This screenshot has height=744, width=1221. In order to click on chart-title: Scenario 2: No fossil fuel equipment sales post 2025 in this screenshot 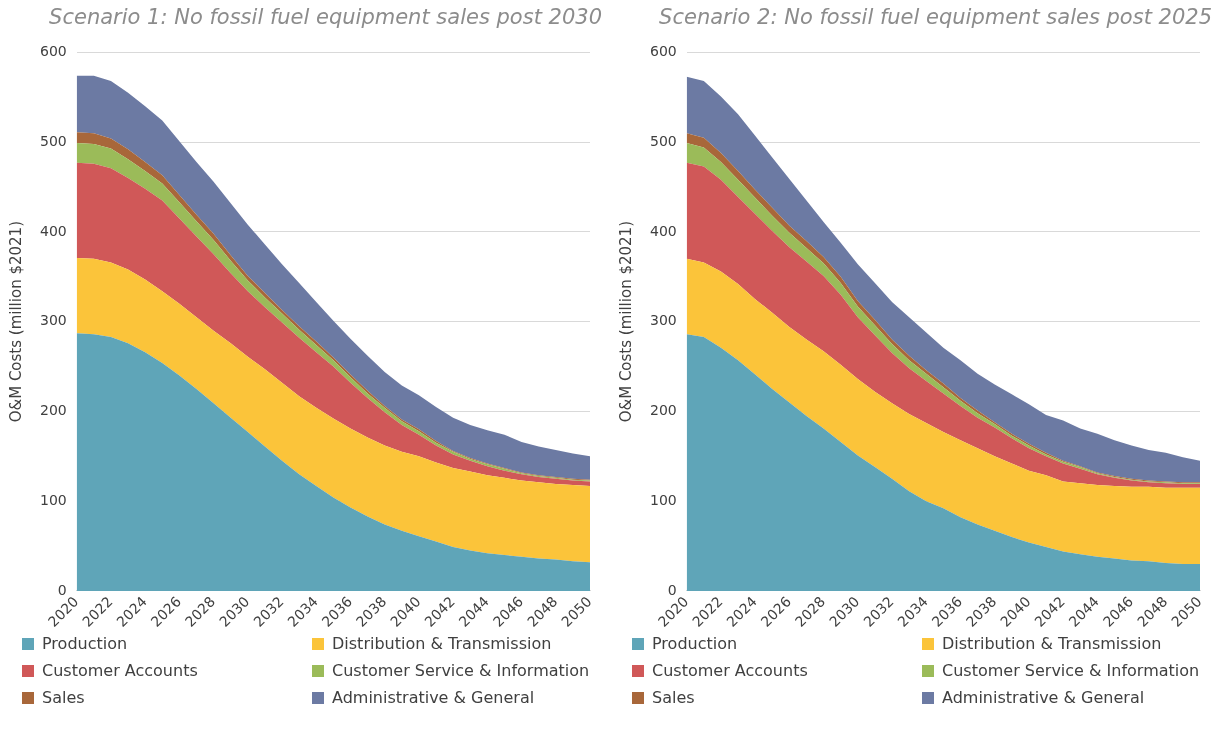, I will do `click(935, 17)`.